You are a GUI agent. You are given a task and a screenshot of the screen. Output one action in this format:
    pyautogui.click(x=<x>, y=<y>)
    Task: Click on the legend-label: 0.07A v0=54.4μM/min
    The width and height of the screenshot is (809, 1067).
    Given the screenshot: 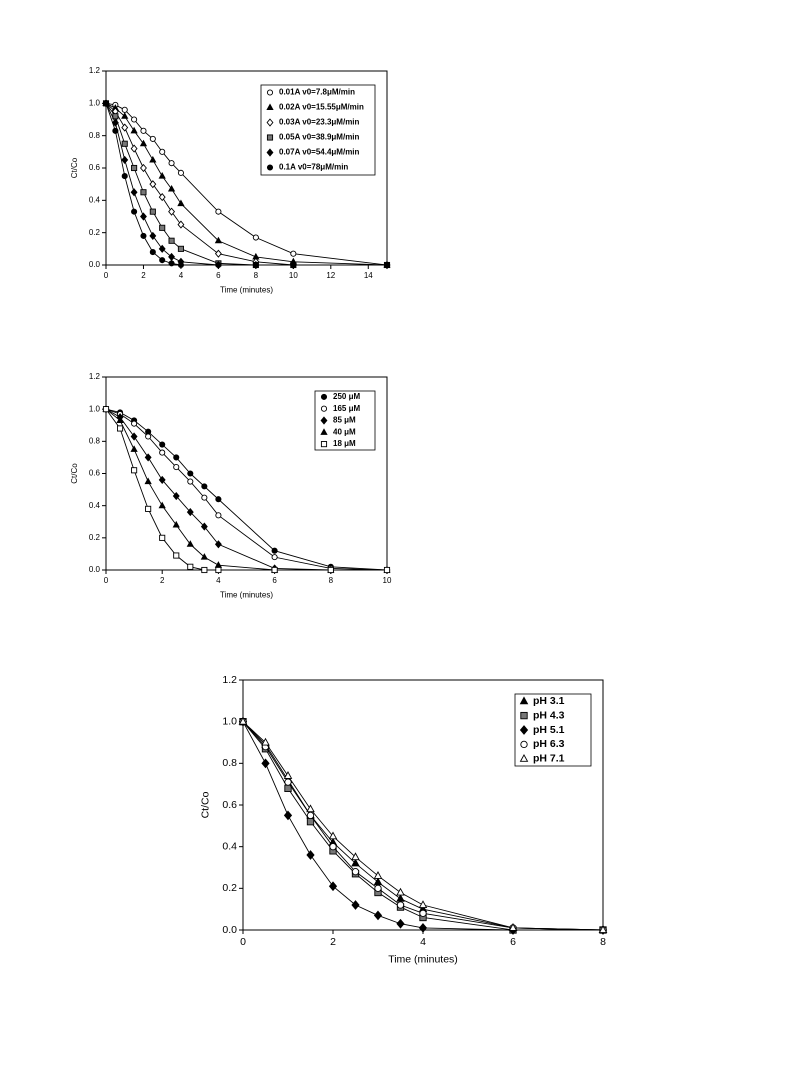 What is the action you would take?
    pyautogui.click(x=319, y=152)
    